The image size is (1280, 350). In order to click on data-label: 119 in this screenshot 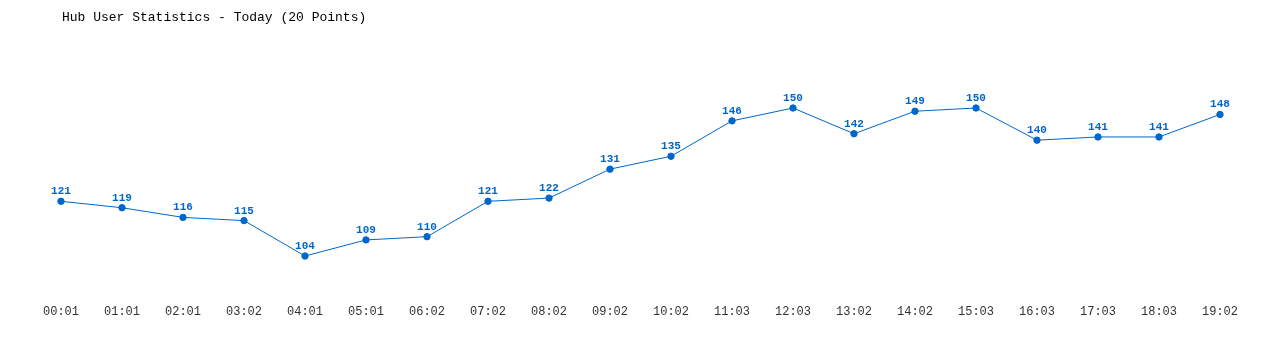, I will do `click(122, 197)`.